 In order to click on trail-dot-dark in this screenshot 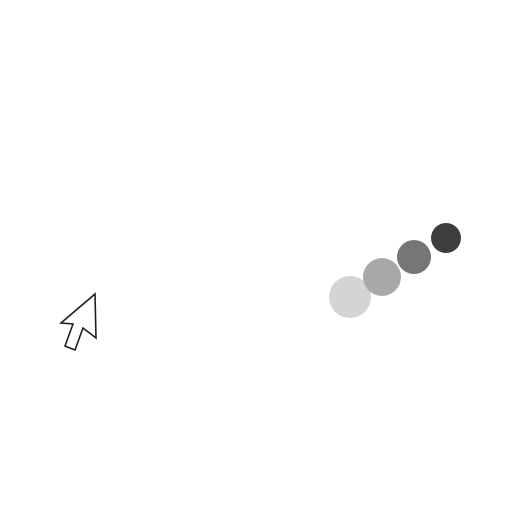, I will do `click(414, 257)`.